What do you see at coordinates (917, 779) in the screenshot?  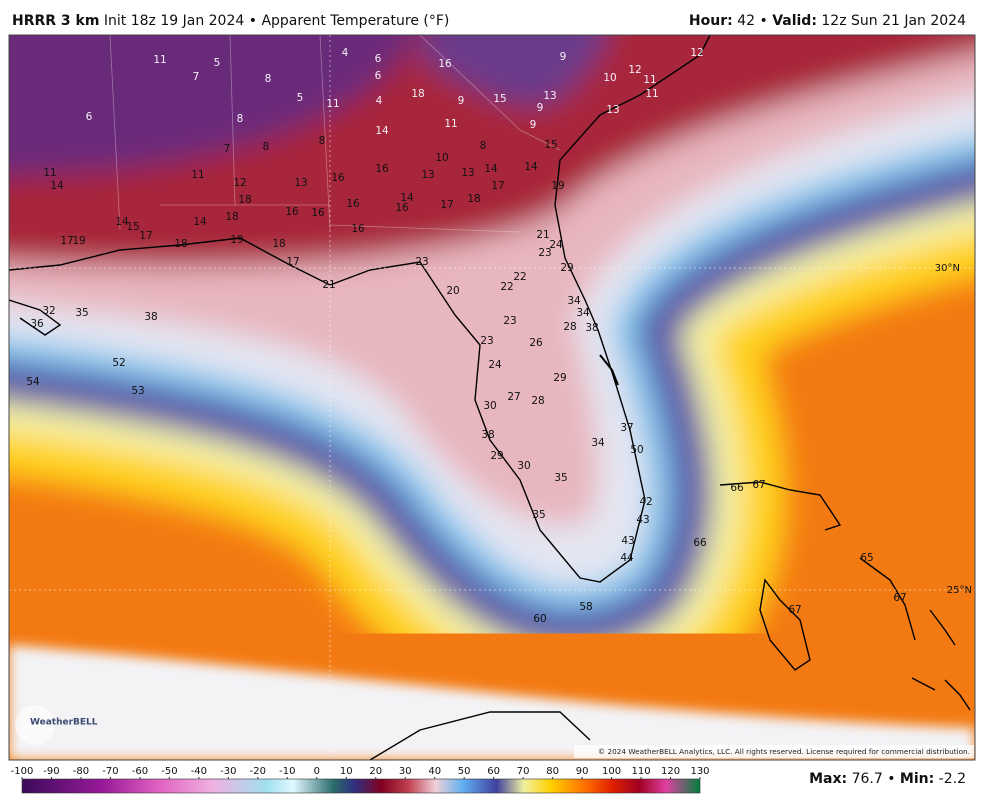 I see `min-label: Min:` at bounding box center [917, 779].